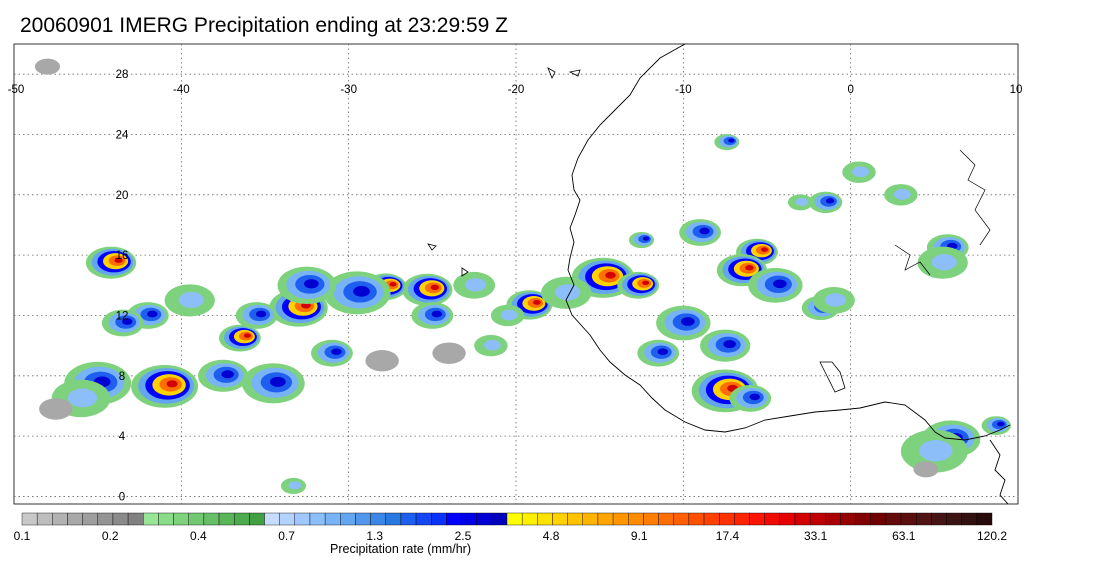  Describe the element at coordinates (122, 377) in the screenshot. I see `lat-tick-label: 8` at that location.